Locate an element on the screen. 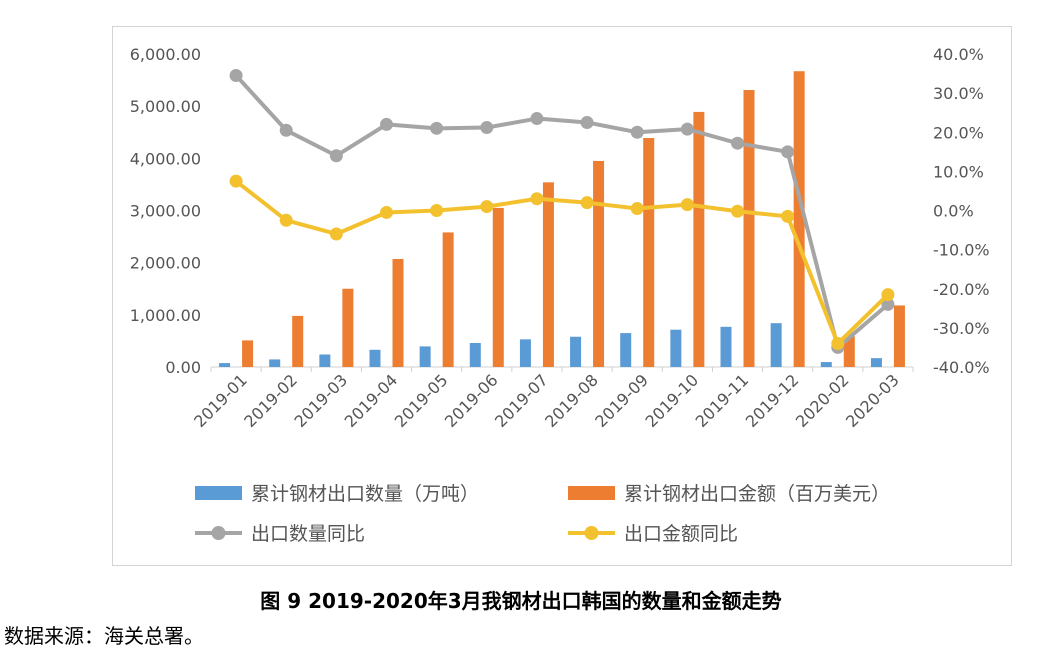 This screenshot has height=660, width=1042. x-tick-label: 2019-05 is located at coordinates (421, 400).